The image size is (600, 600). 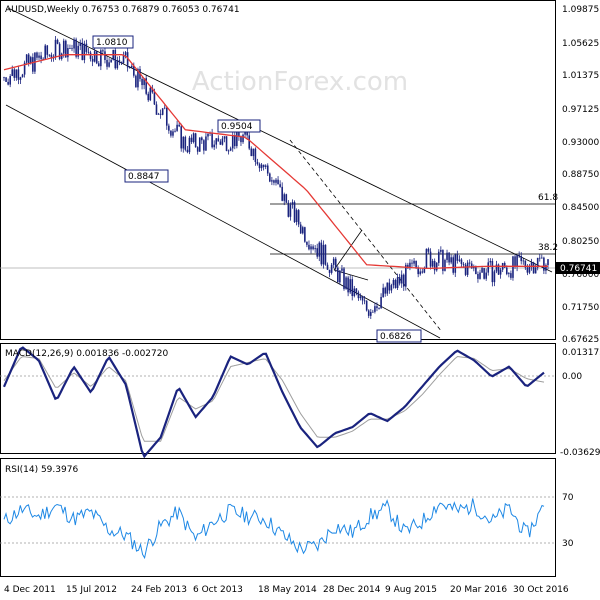 I want to click on macd-tick-label: 0.00, so click(x=572, y=377).